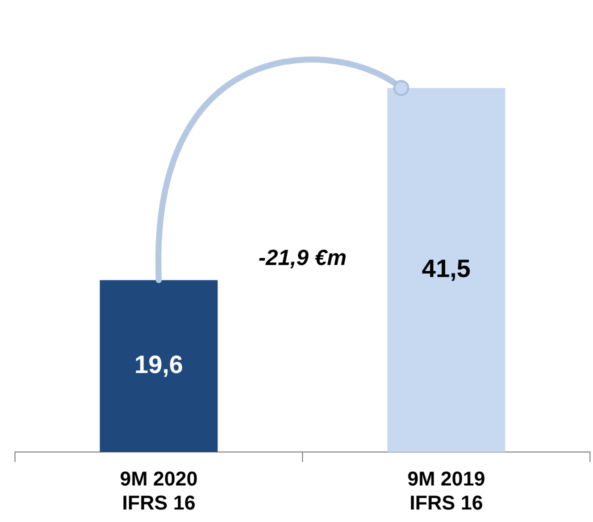 The width and height of the screenshot is (593, 522). What do you see at coordinates (446, 491) in the screenshot?
I see `x-tick-label: 9M 2019 IFRS 16` at bounding box center [446, 491].